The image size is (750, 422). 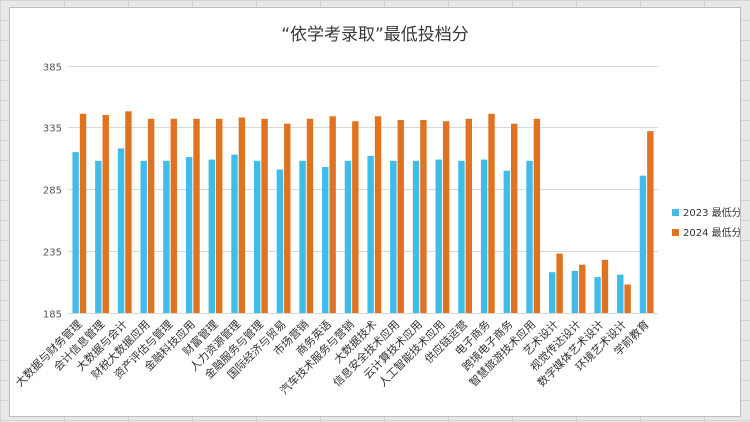 What do you see at coordinates (52, 253) in the screenshot?
I see `y-tick-label: 235` at bounding box center [52, 253].